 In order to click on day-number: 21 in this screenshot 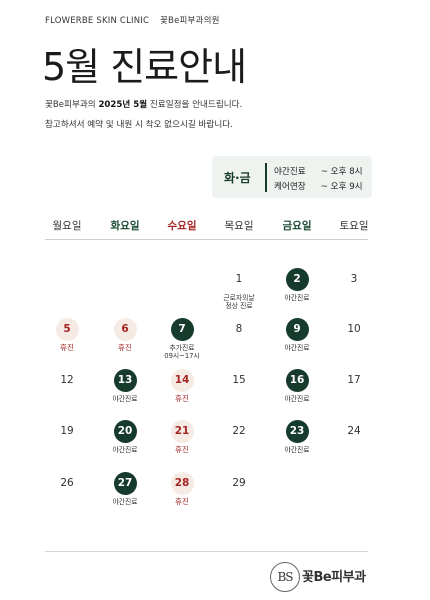, I will do `click(182, 431)`.